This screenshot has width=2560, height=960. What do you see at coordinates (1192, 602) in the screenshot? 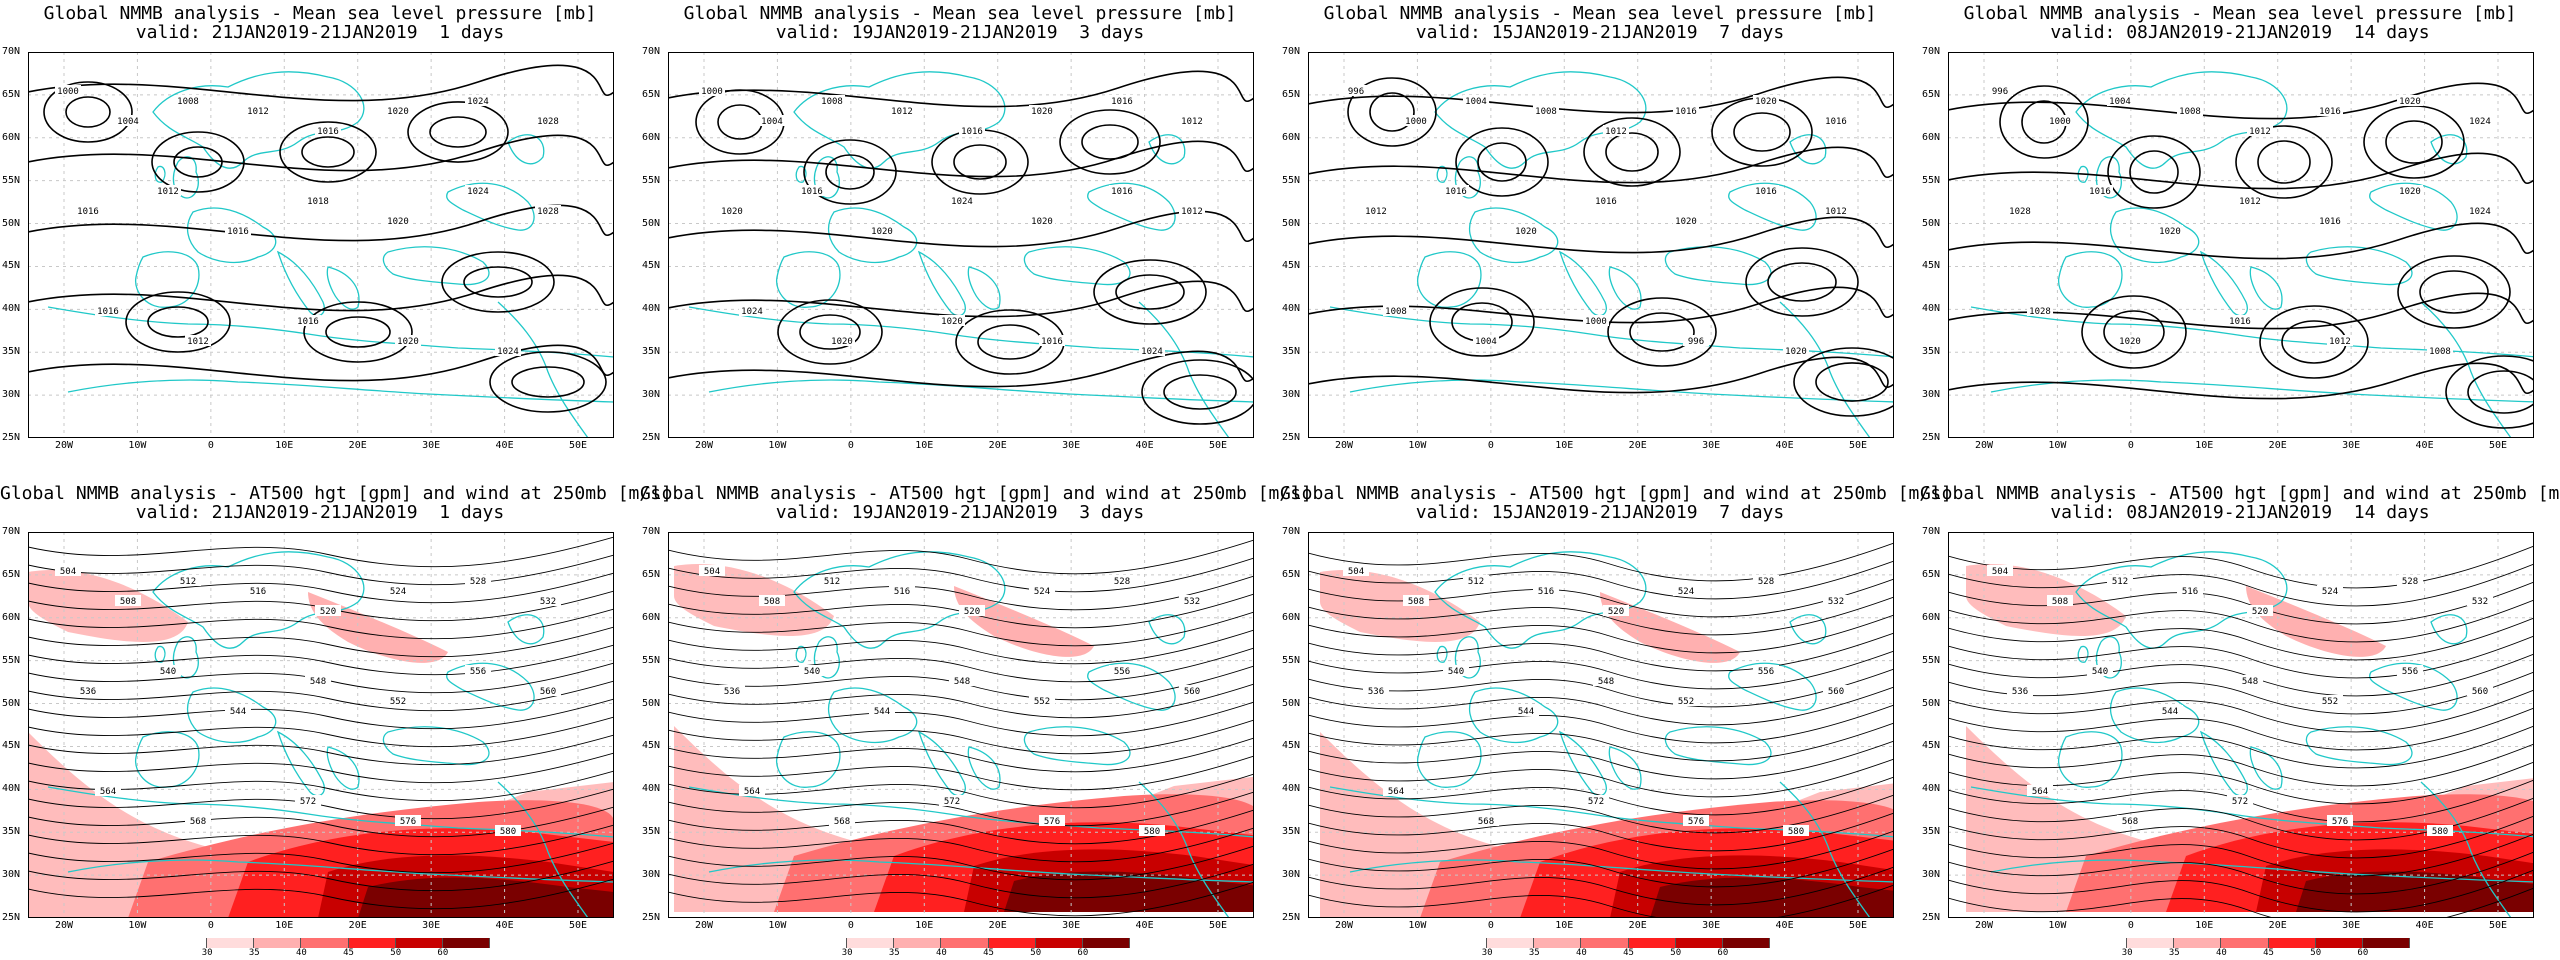
I see `contour-label: 532` at bounding box center [1192, 602].